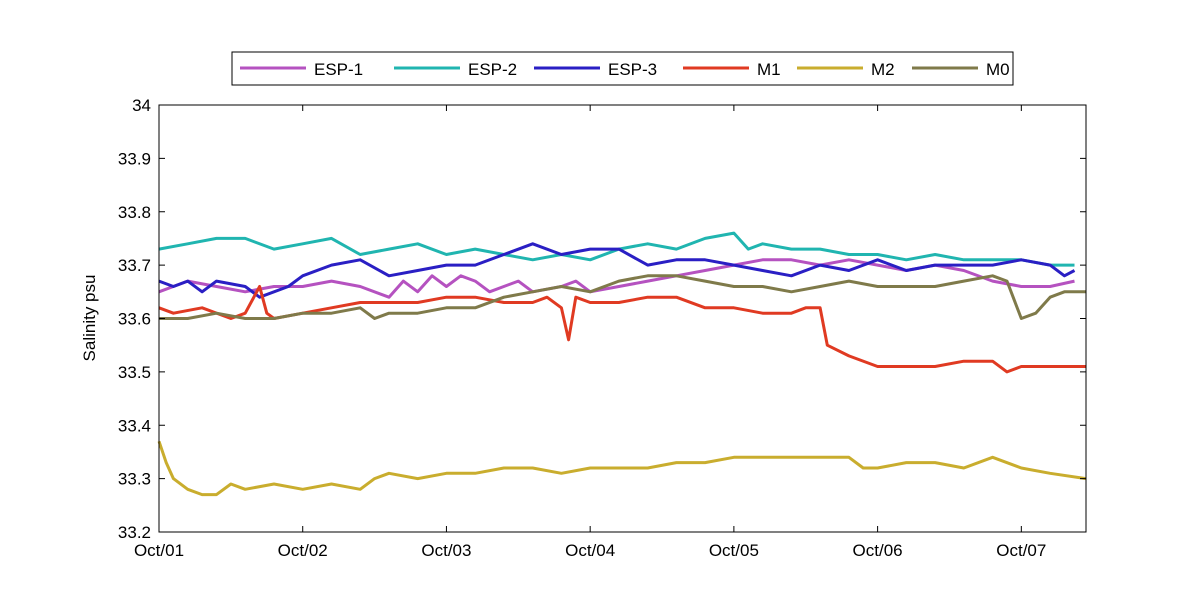  What do you see at coordinates (134, 212) in the screenshot?
I see `y-tick-label: 33.8` at bounding box center [134, 212].